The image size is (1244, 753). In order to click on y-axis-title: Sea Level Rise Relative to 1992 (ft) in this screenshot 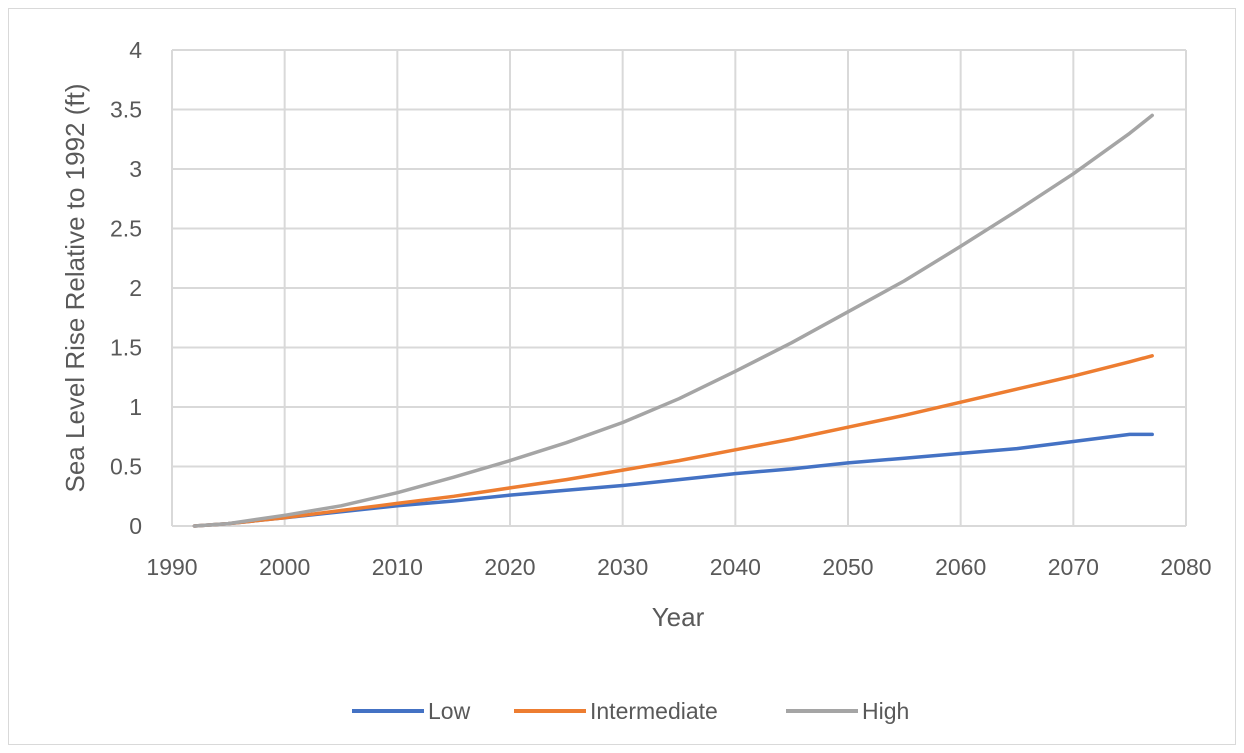, I will do `click(75, 288)`.